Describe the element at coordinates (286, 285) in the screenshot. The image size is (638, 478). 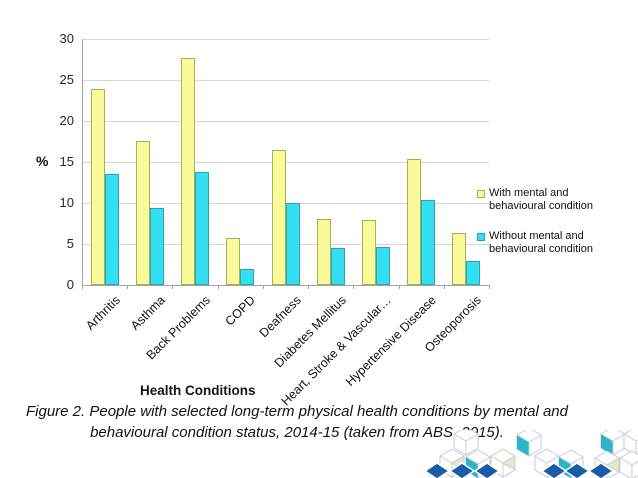
I see `x-axis-line` at that location.